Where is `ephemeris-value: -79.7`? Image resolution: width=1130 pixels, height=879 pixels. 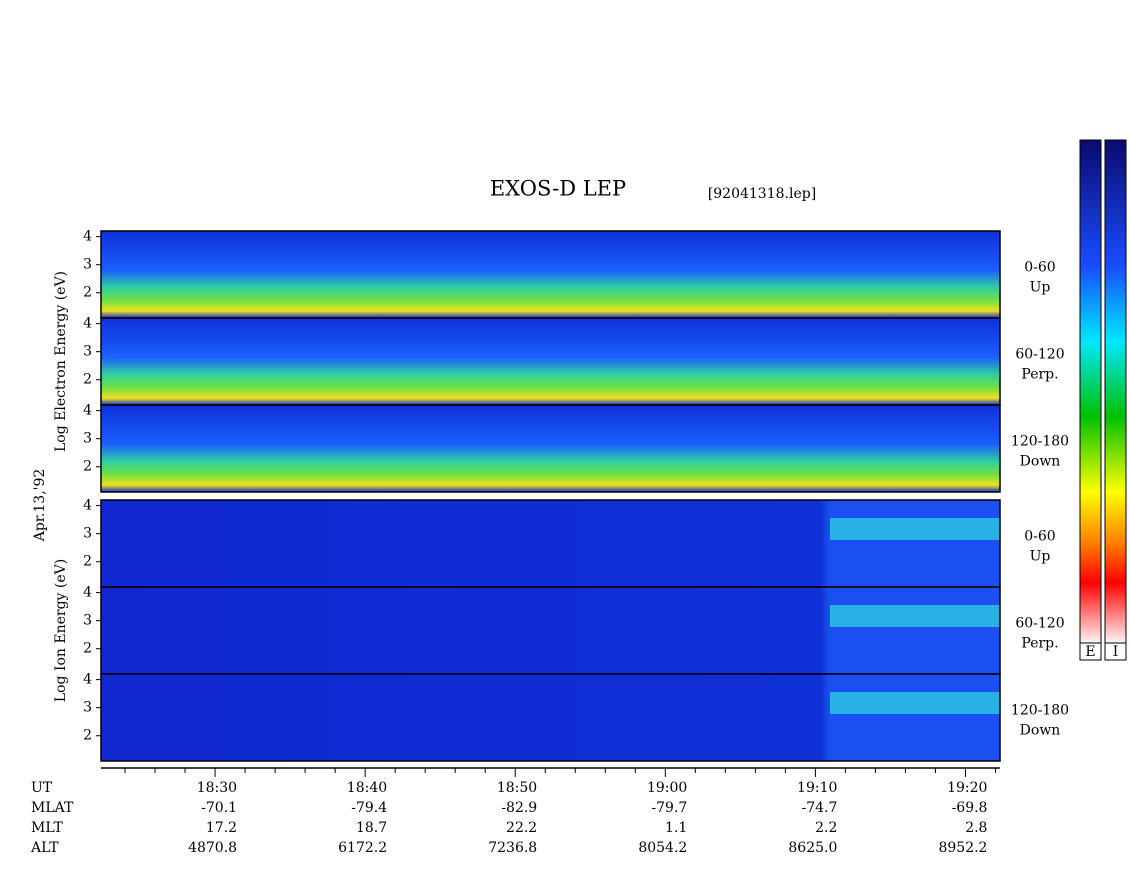 ephemeris-value: -79.7 is located at coordinates (669, 808).